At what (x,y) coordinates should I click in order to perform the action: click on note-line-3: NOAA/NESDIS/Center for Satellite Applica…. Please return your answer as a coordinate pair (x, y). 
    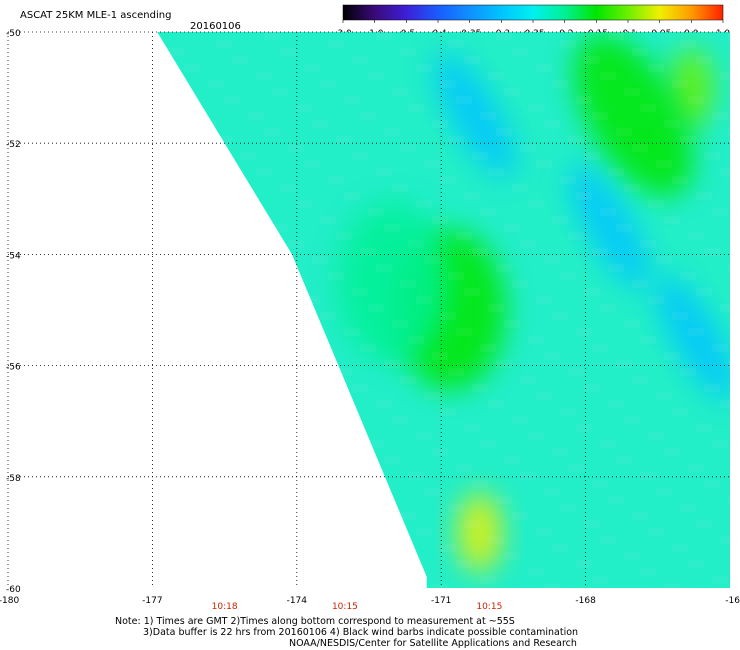
    Looking at the image, I should click on (433, 643).